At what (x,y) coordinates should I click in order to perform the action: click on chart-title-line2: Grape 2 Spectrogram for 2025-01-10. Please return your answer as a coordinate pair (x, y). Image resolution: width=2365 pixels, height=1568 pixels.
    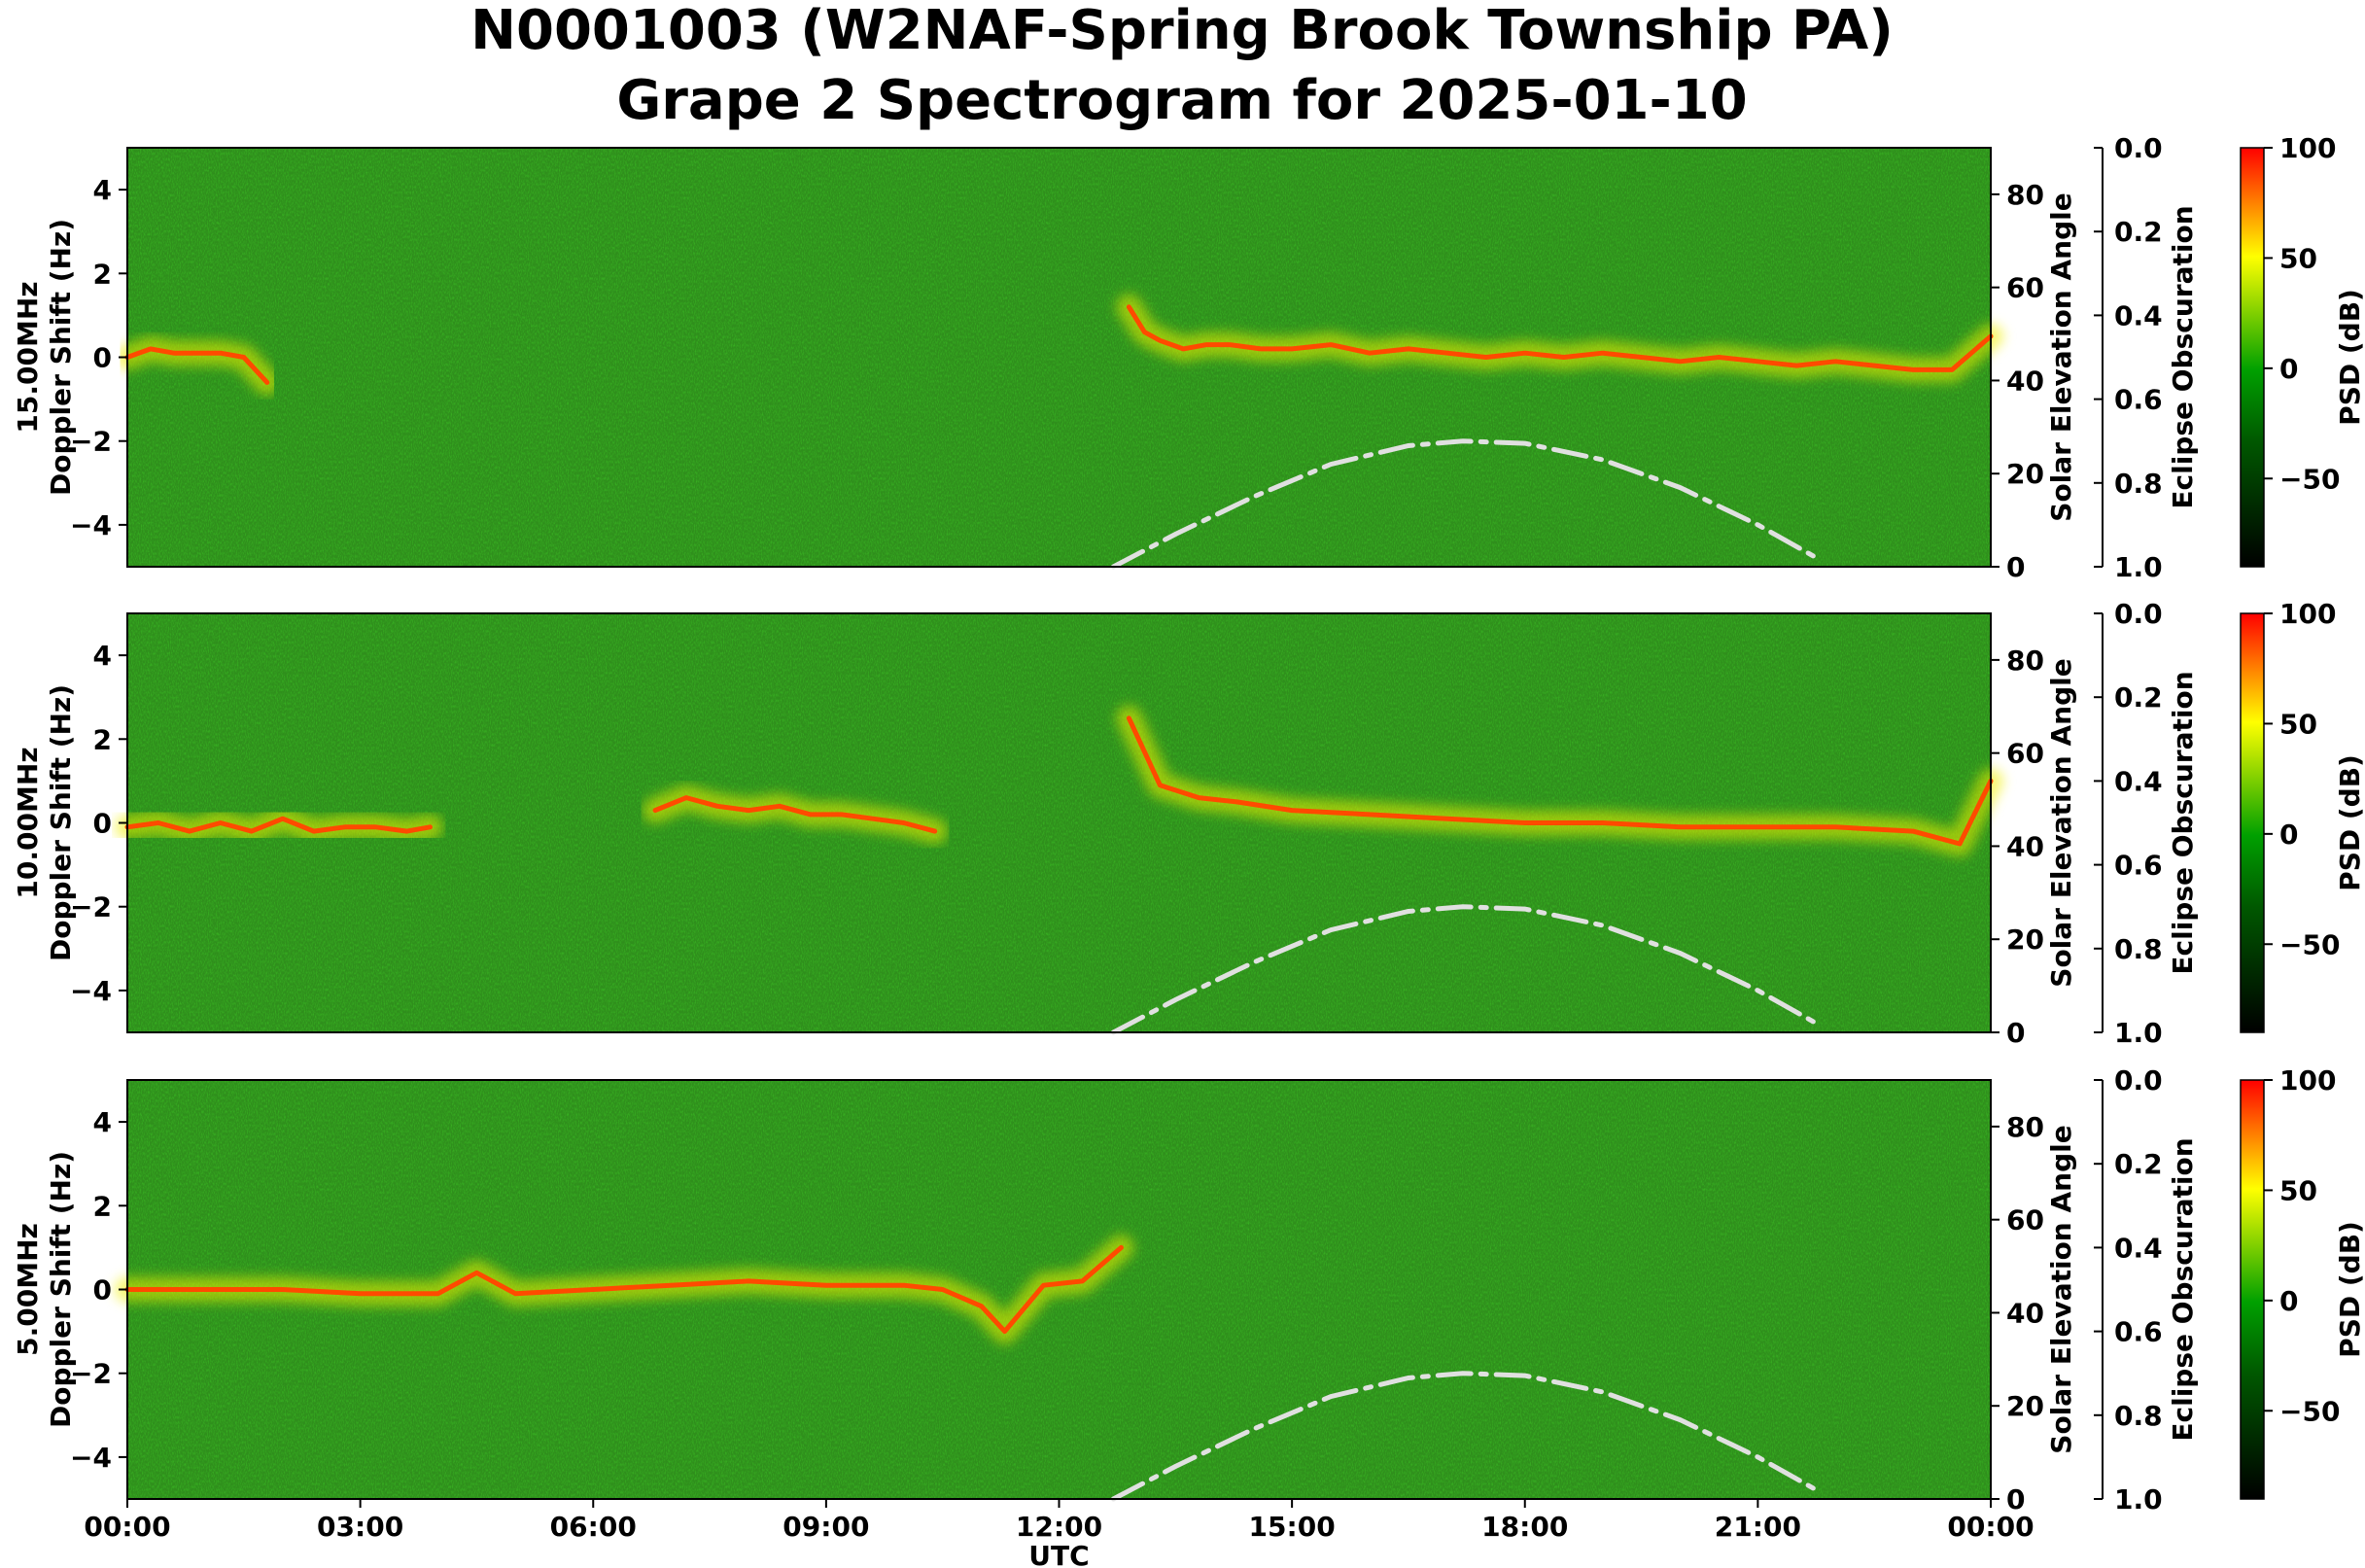
    Looking at the image, I should click on (1181, 100).